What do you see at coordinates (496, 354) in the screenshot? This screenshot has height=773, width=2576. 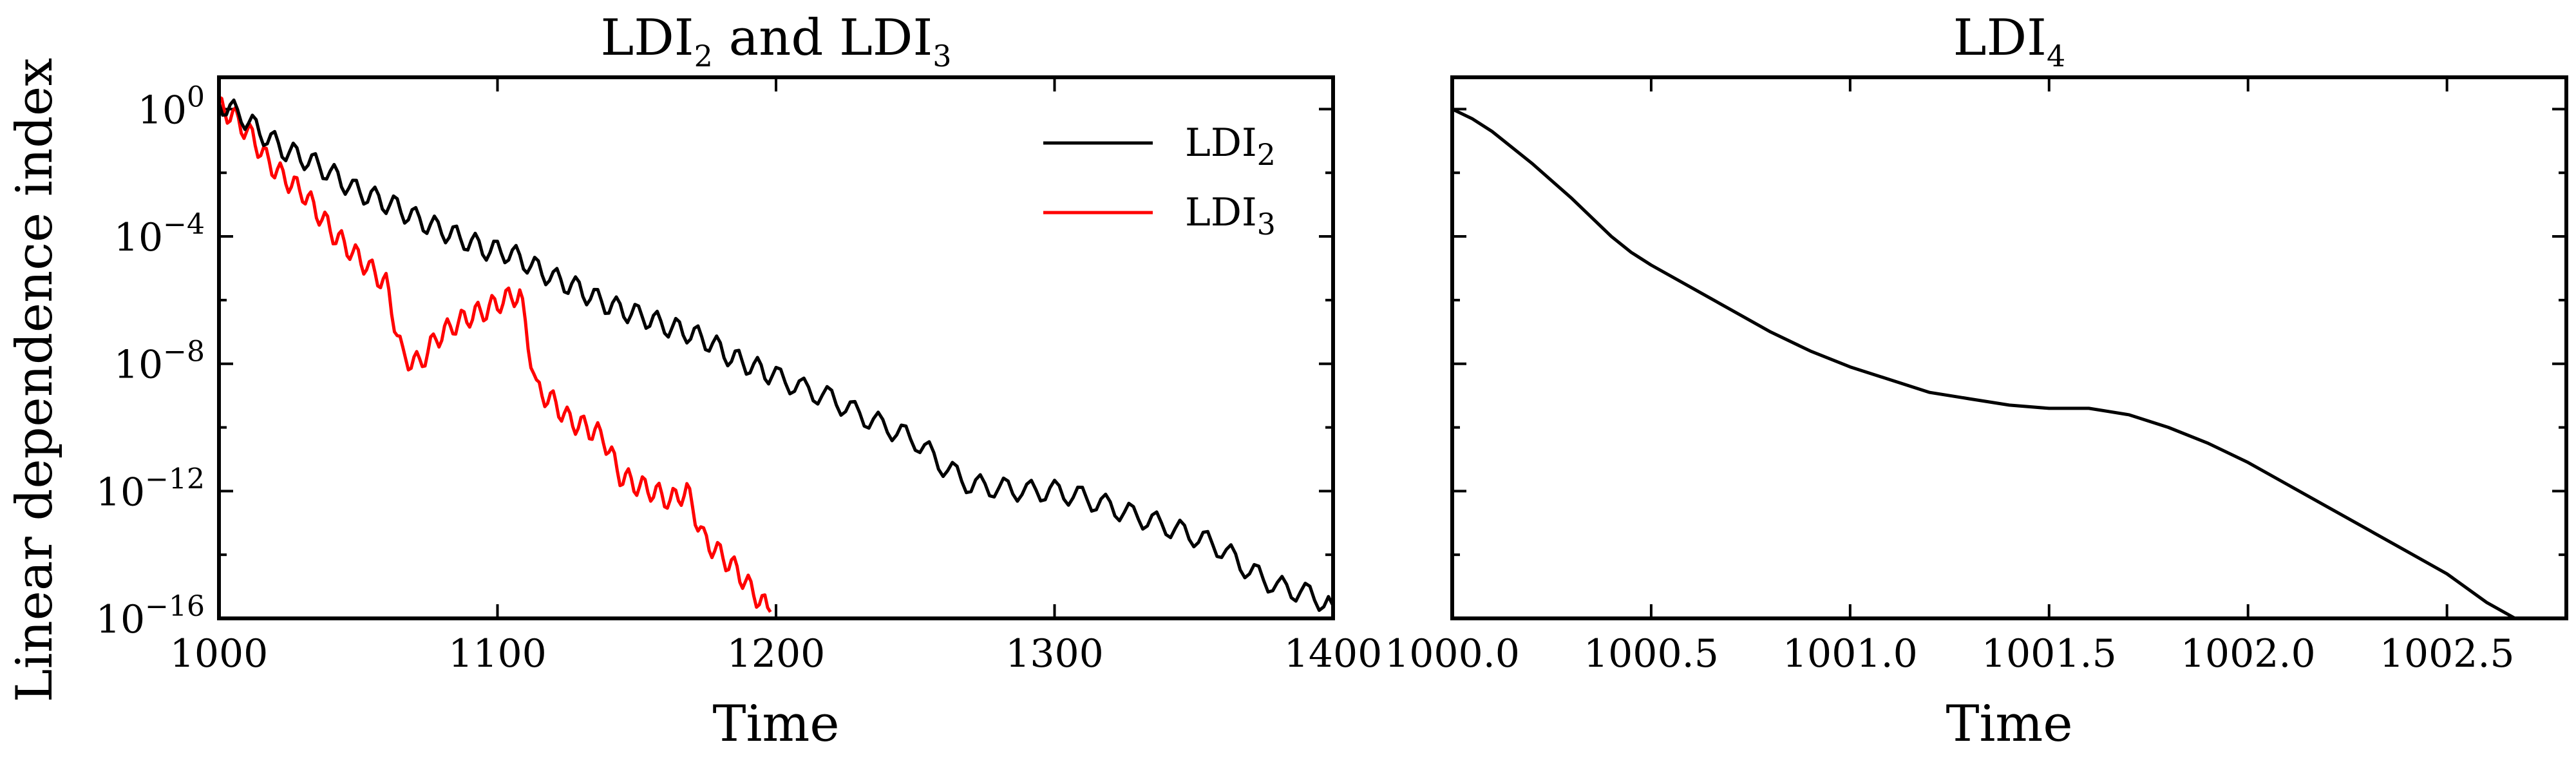 I see `series-line-ldi3` at bounding box center [496, 354].